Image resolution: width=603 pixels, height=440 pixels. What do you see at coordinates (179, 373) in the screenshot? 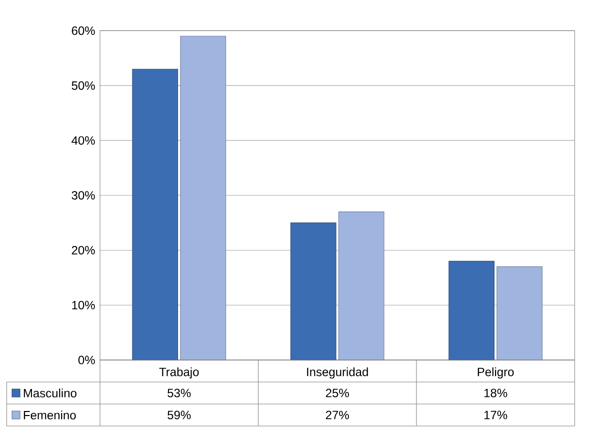
I see `x-tick-label: Trabajo` at bounding box center [179, 373].